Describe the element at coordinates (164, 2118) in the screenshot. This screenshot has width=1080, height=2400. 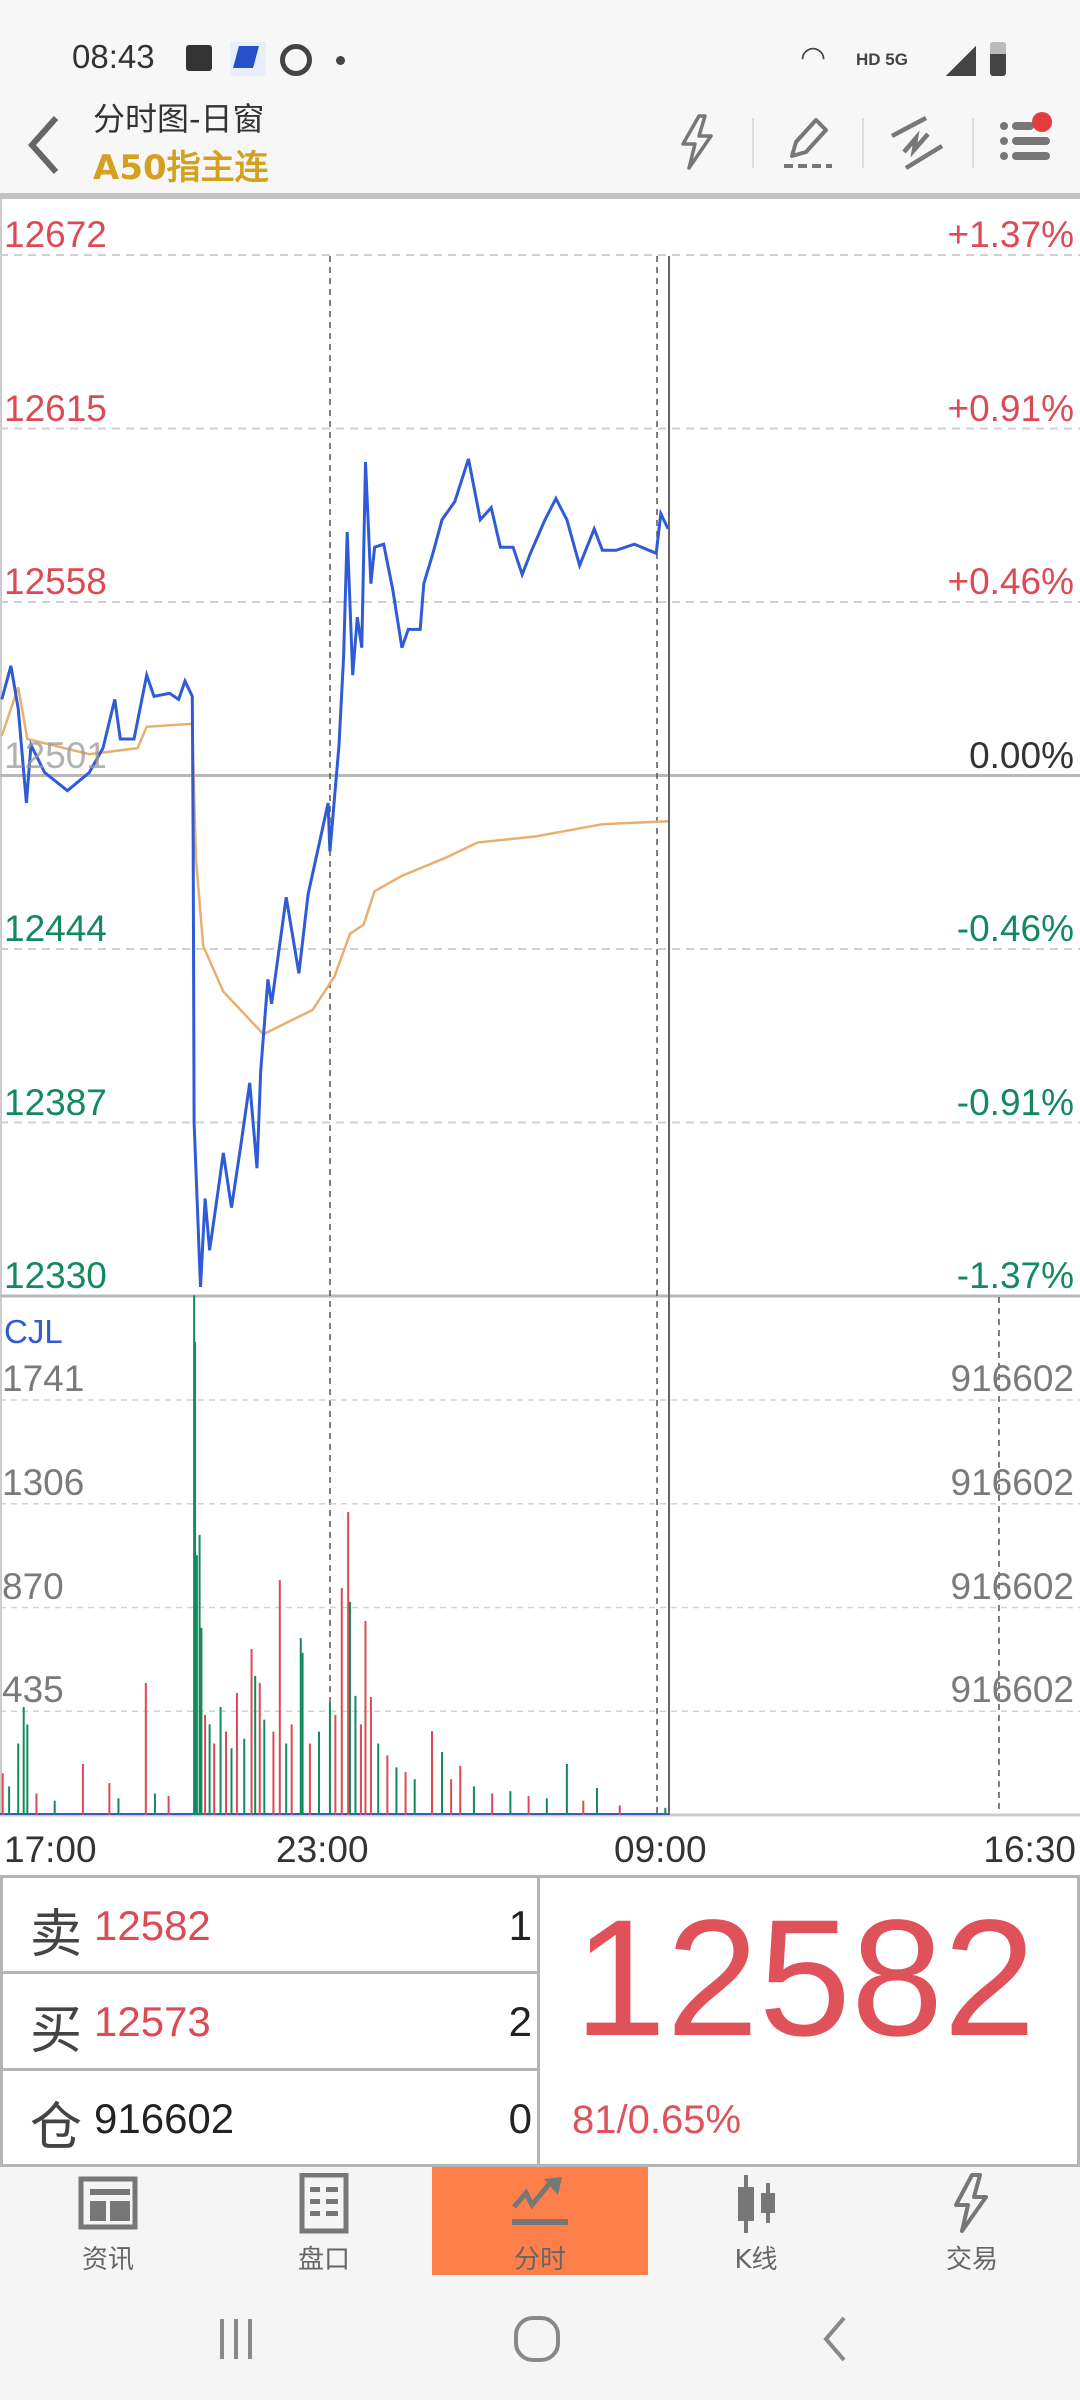
I see `open-interest-value: 916602` at that location.